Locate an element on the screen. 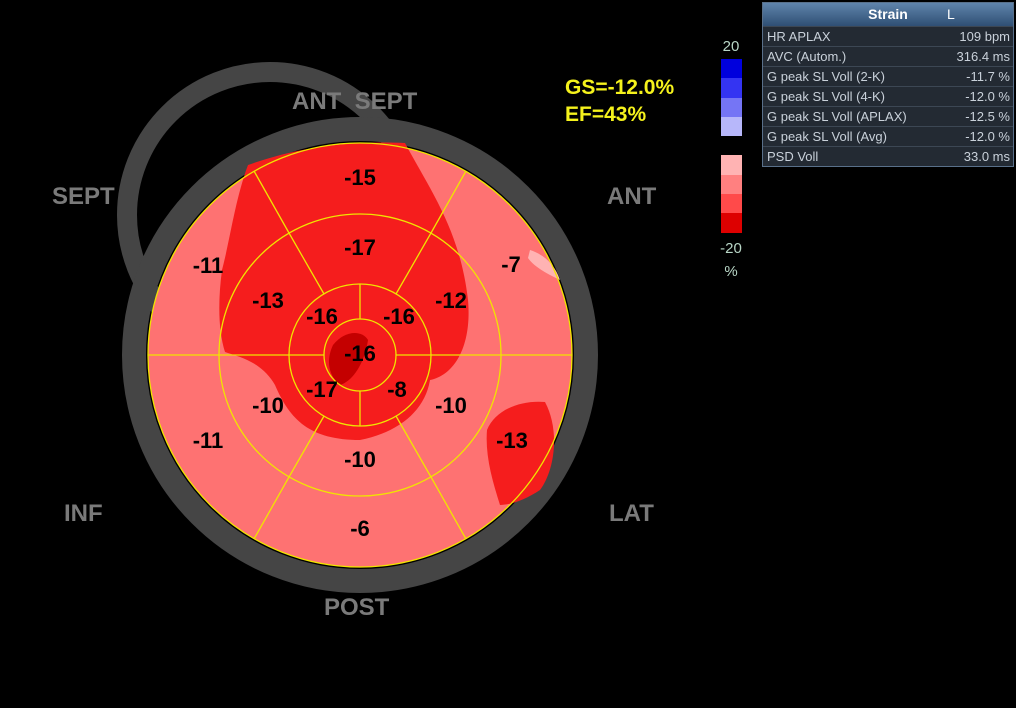  panel-row: AVC (Autom.) 316.4 ms is located at coordinates (888, 56).